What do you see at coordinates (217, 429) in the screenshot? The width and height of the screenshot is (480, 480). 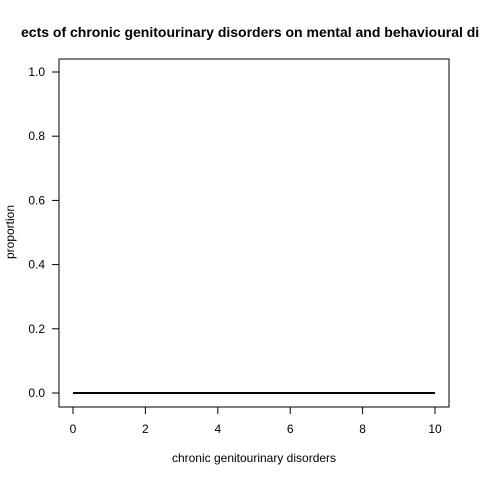 I see `x-tick-label: 4` at bounding box center [217, 429].